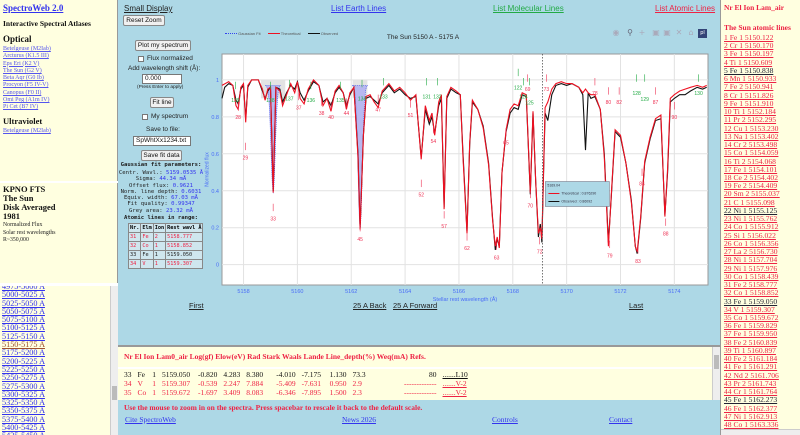 Image resolution: width=800 pixels, height=435 pixels. Describe the element at coordinates (751, 342) in the screenshot. I see `atomic-line-link: 38 Fe 2 5160.839` at that location.